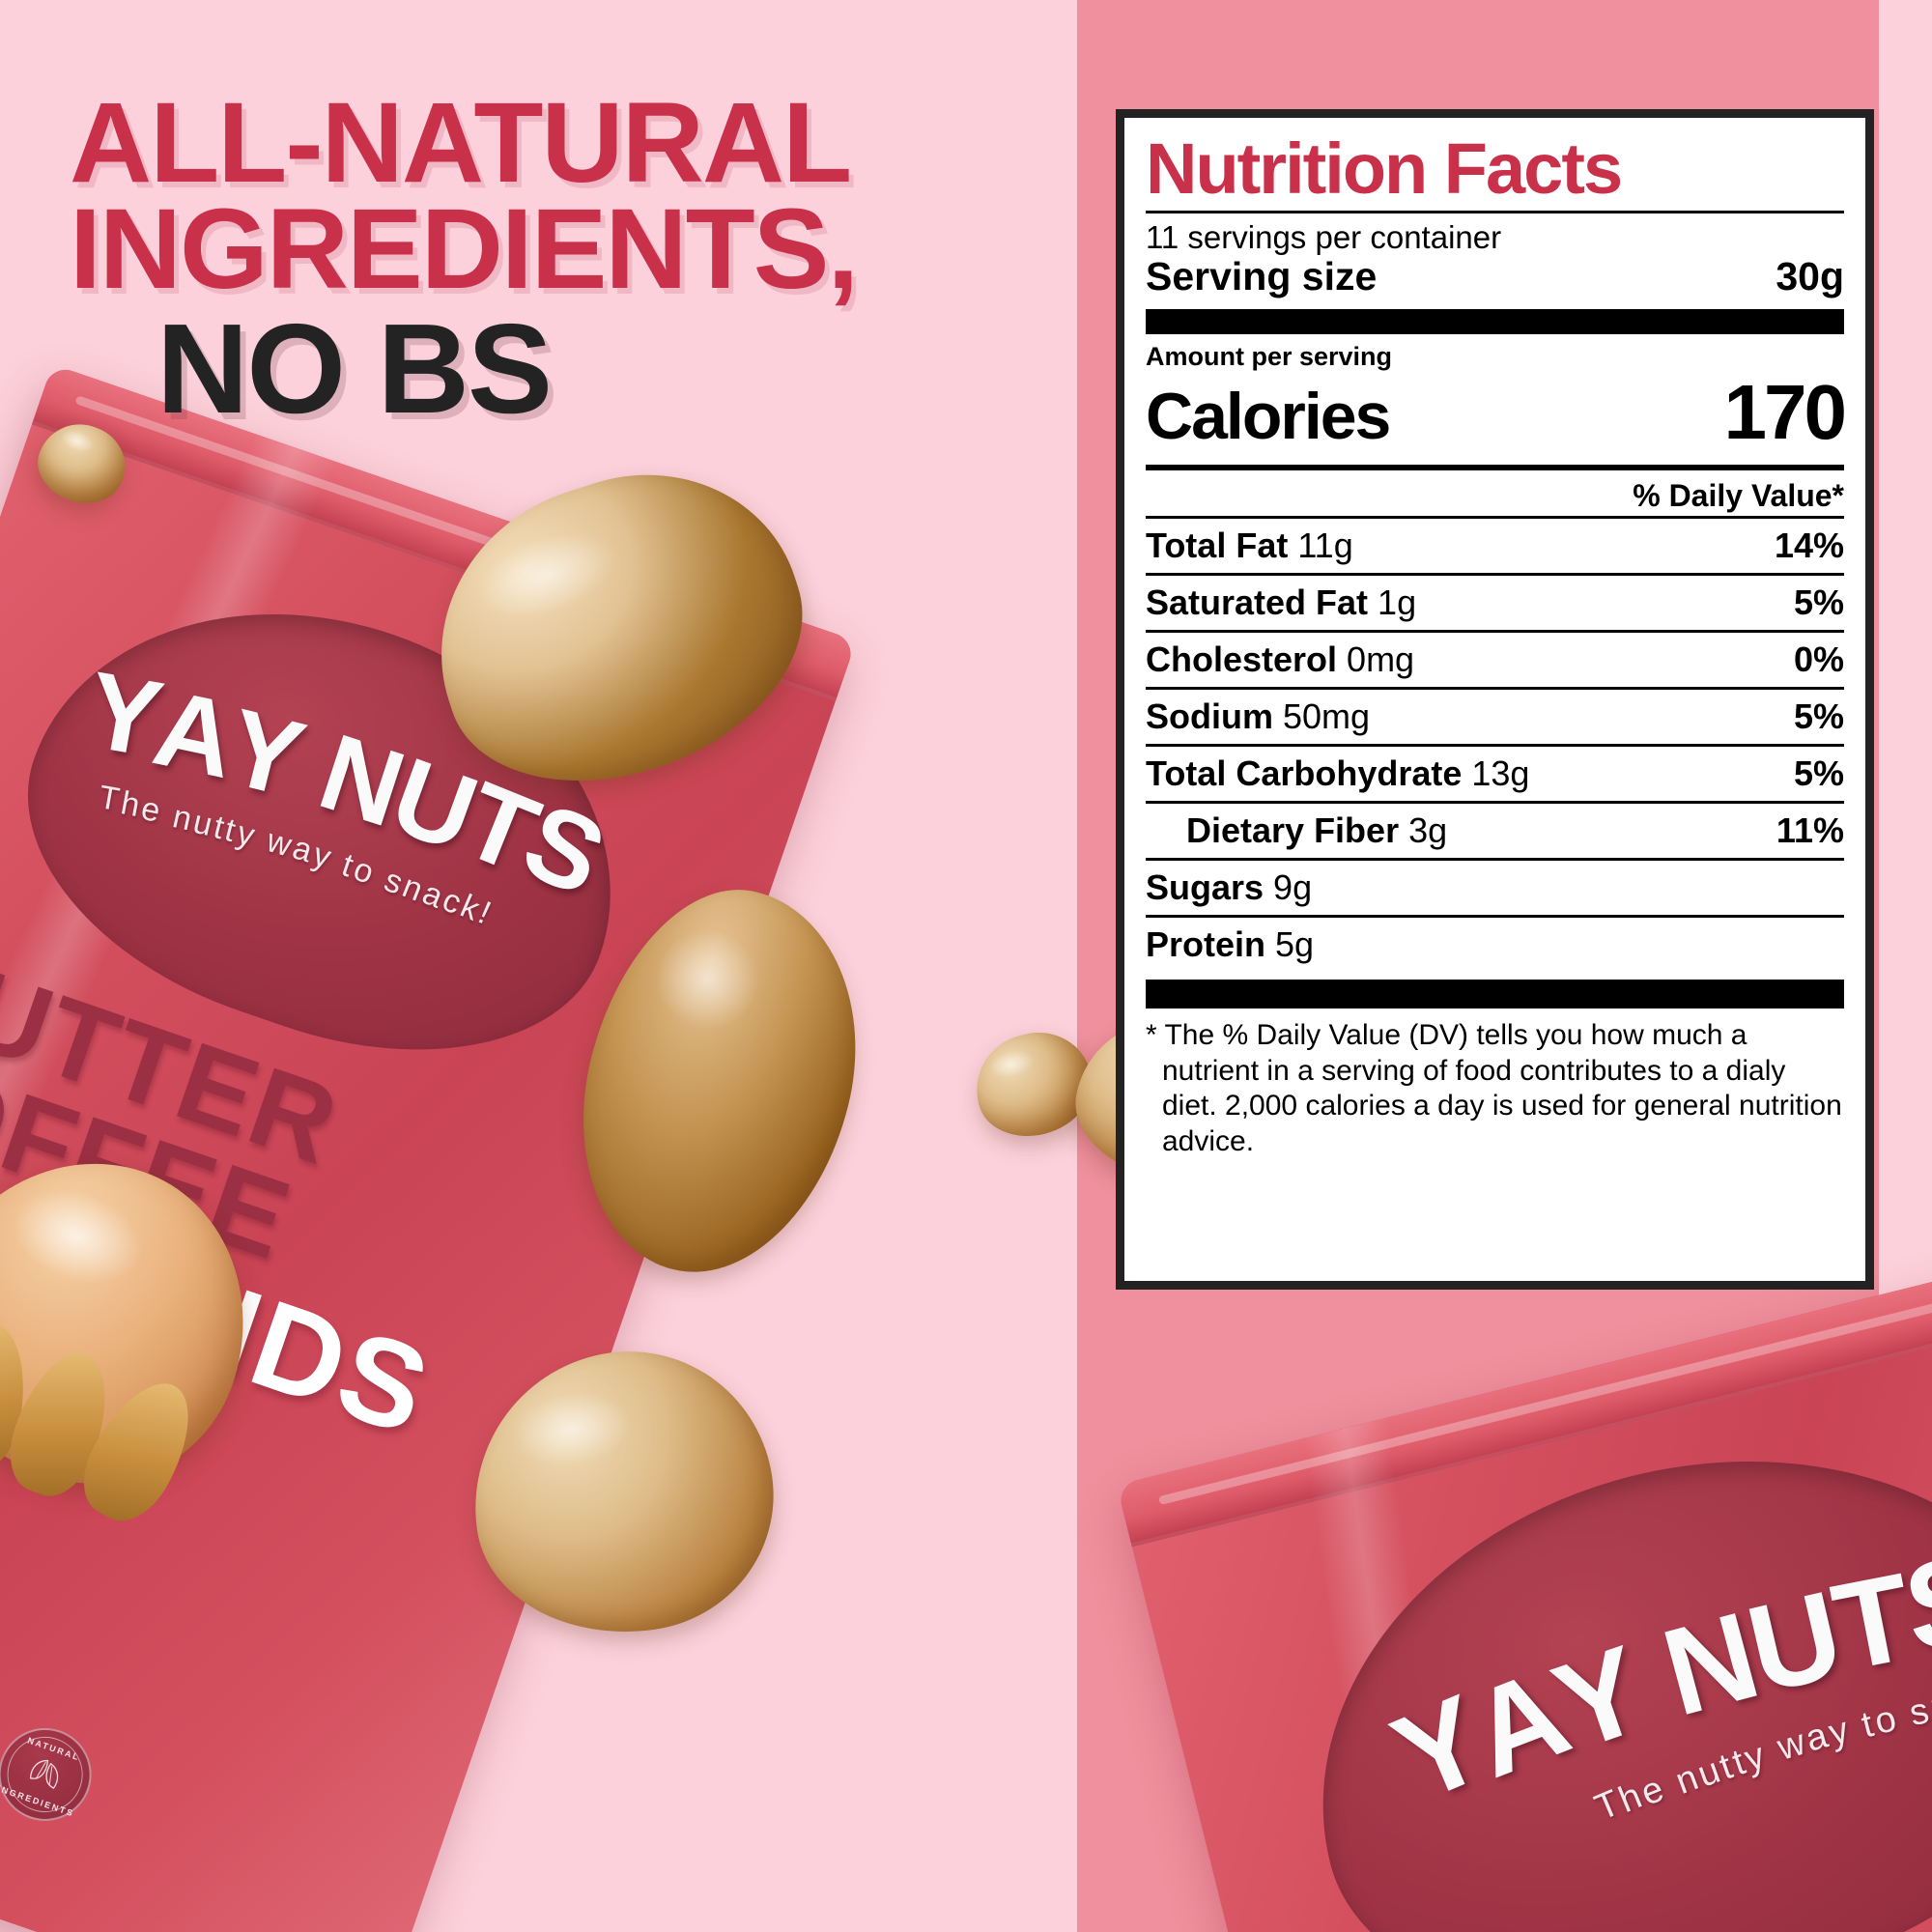 This screenshot has height=1932, width=1932. What do you see at coordinates (1327, 716) in the screenshot?
I see `nutrient-amount: 50mg` at bounding box center [1327, 716].